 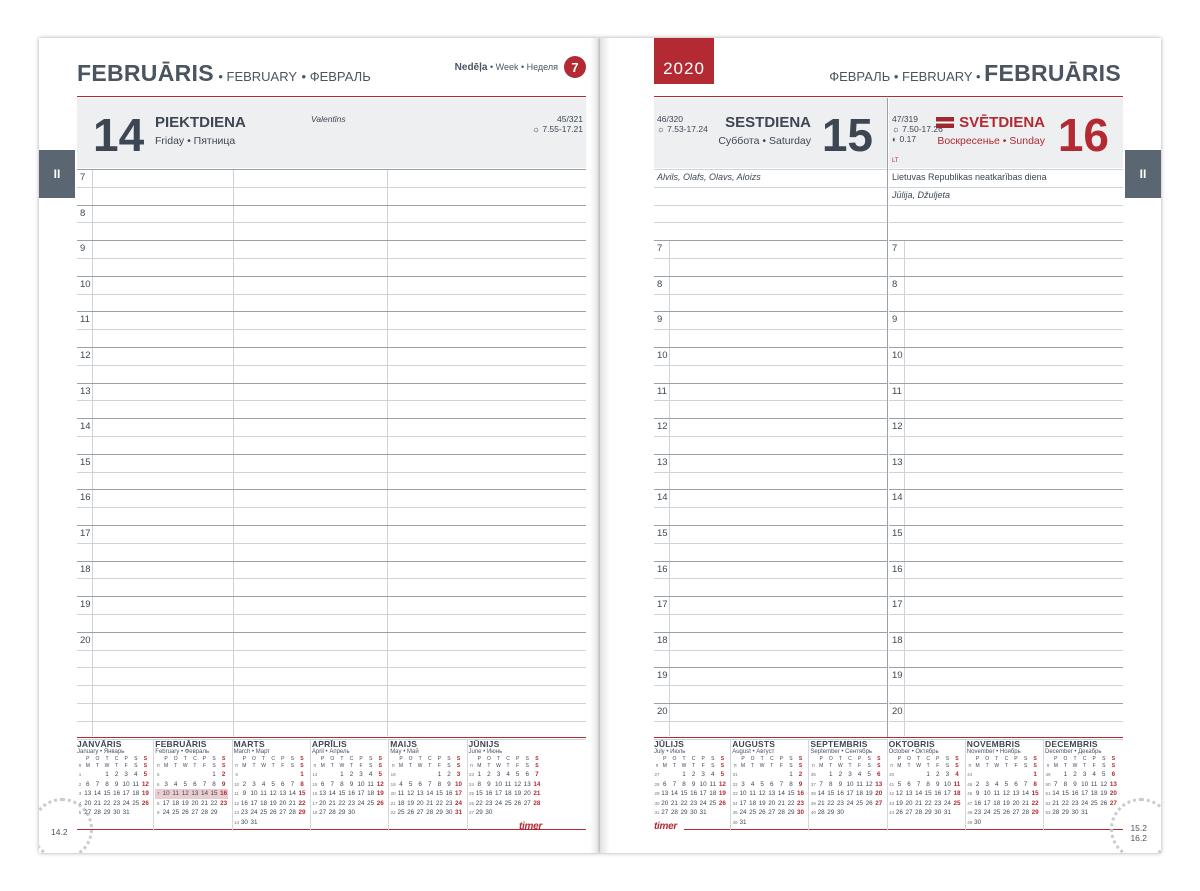 I want to click on header-rule, so click(x=888, y=96).